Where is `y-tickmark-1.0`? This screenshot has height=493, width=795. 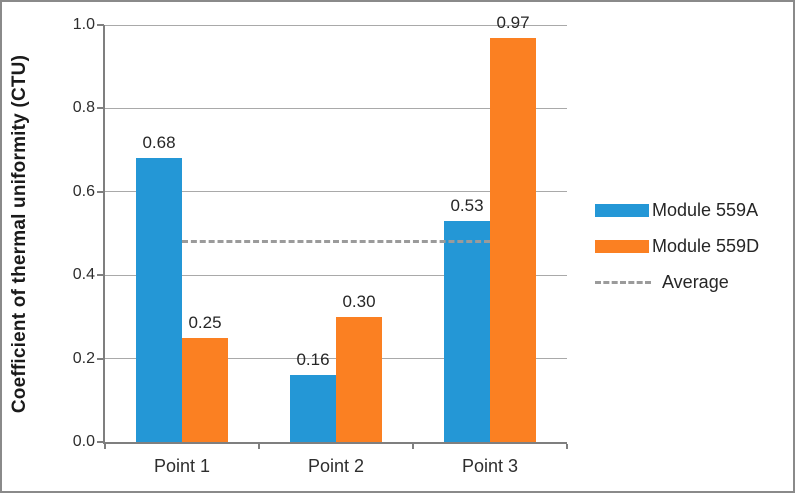
y-tickmark-1.0 is located at coordinates (100, 25).